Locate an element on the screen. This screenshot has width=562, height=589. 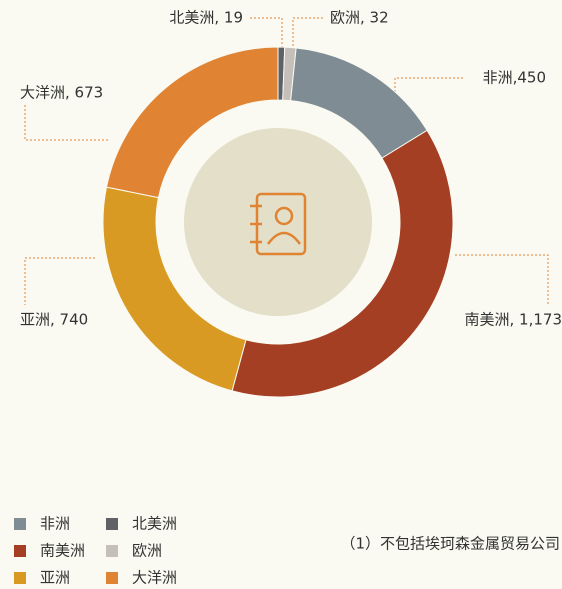
data-label: 南美洲, 1,173 is located at coordinates (513, 320).